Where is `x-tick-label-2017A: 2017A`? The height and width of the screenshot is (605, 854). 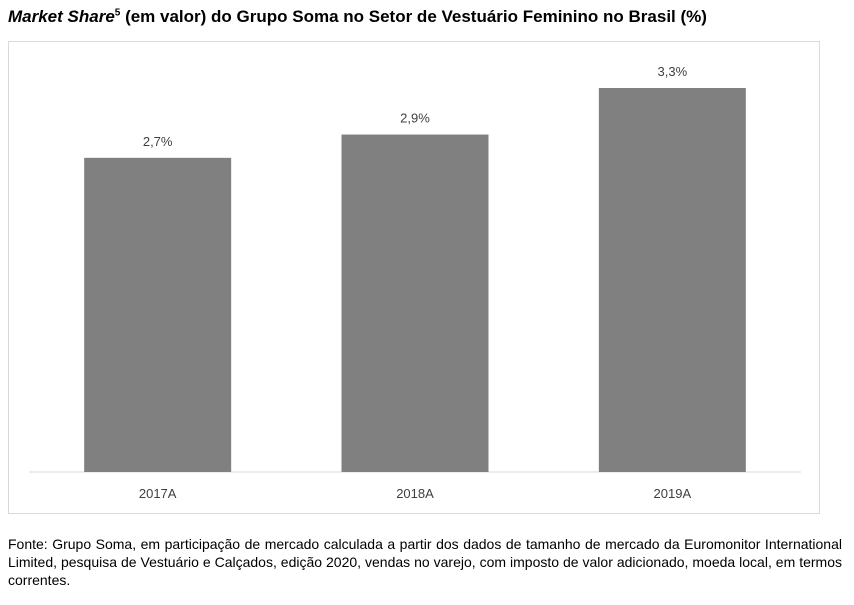 x-tick-label-2017A: 2017A is located at coordinates (158, 493).